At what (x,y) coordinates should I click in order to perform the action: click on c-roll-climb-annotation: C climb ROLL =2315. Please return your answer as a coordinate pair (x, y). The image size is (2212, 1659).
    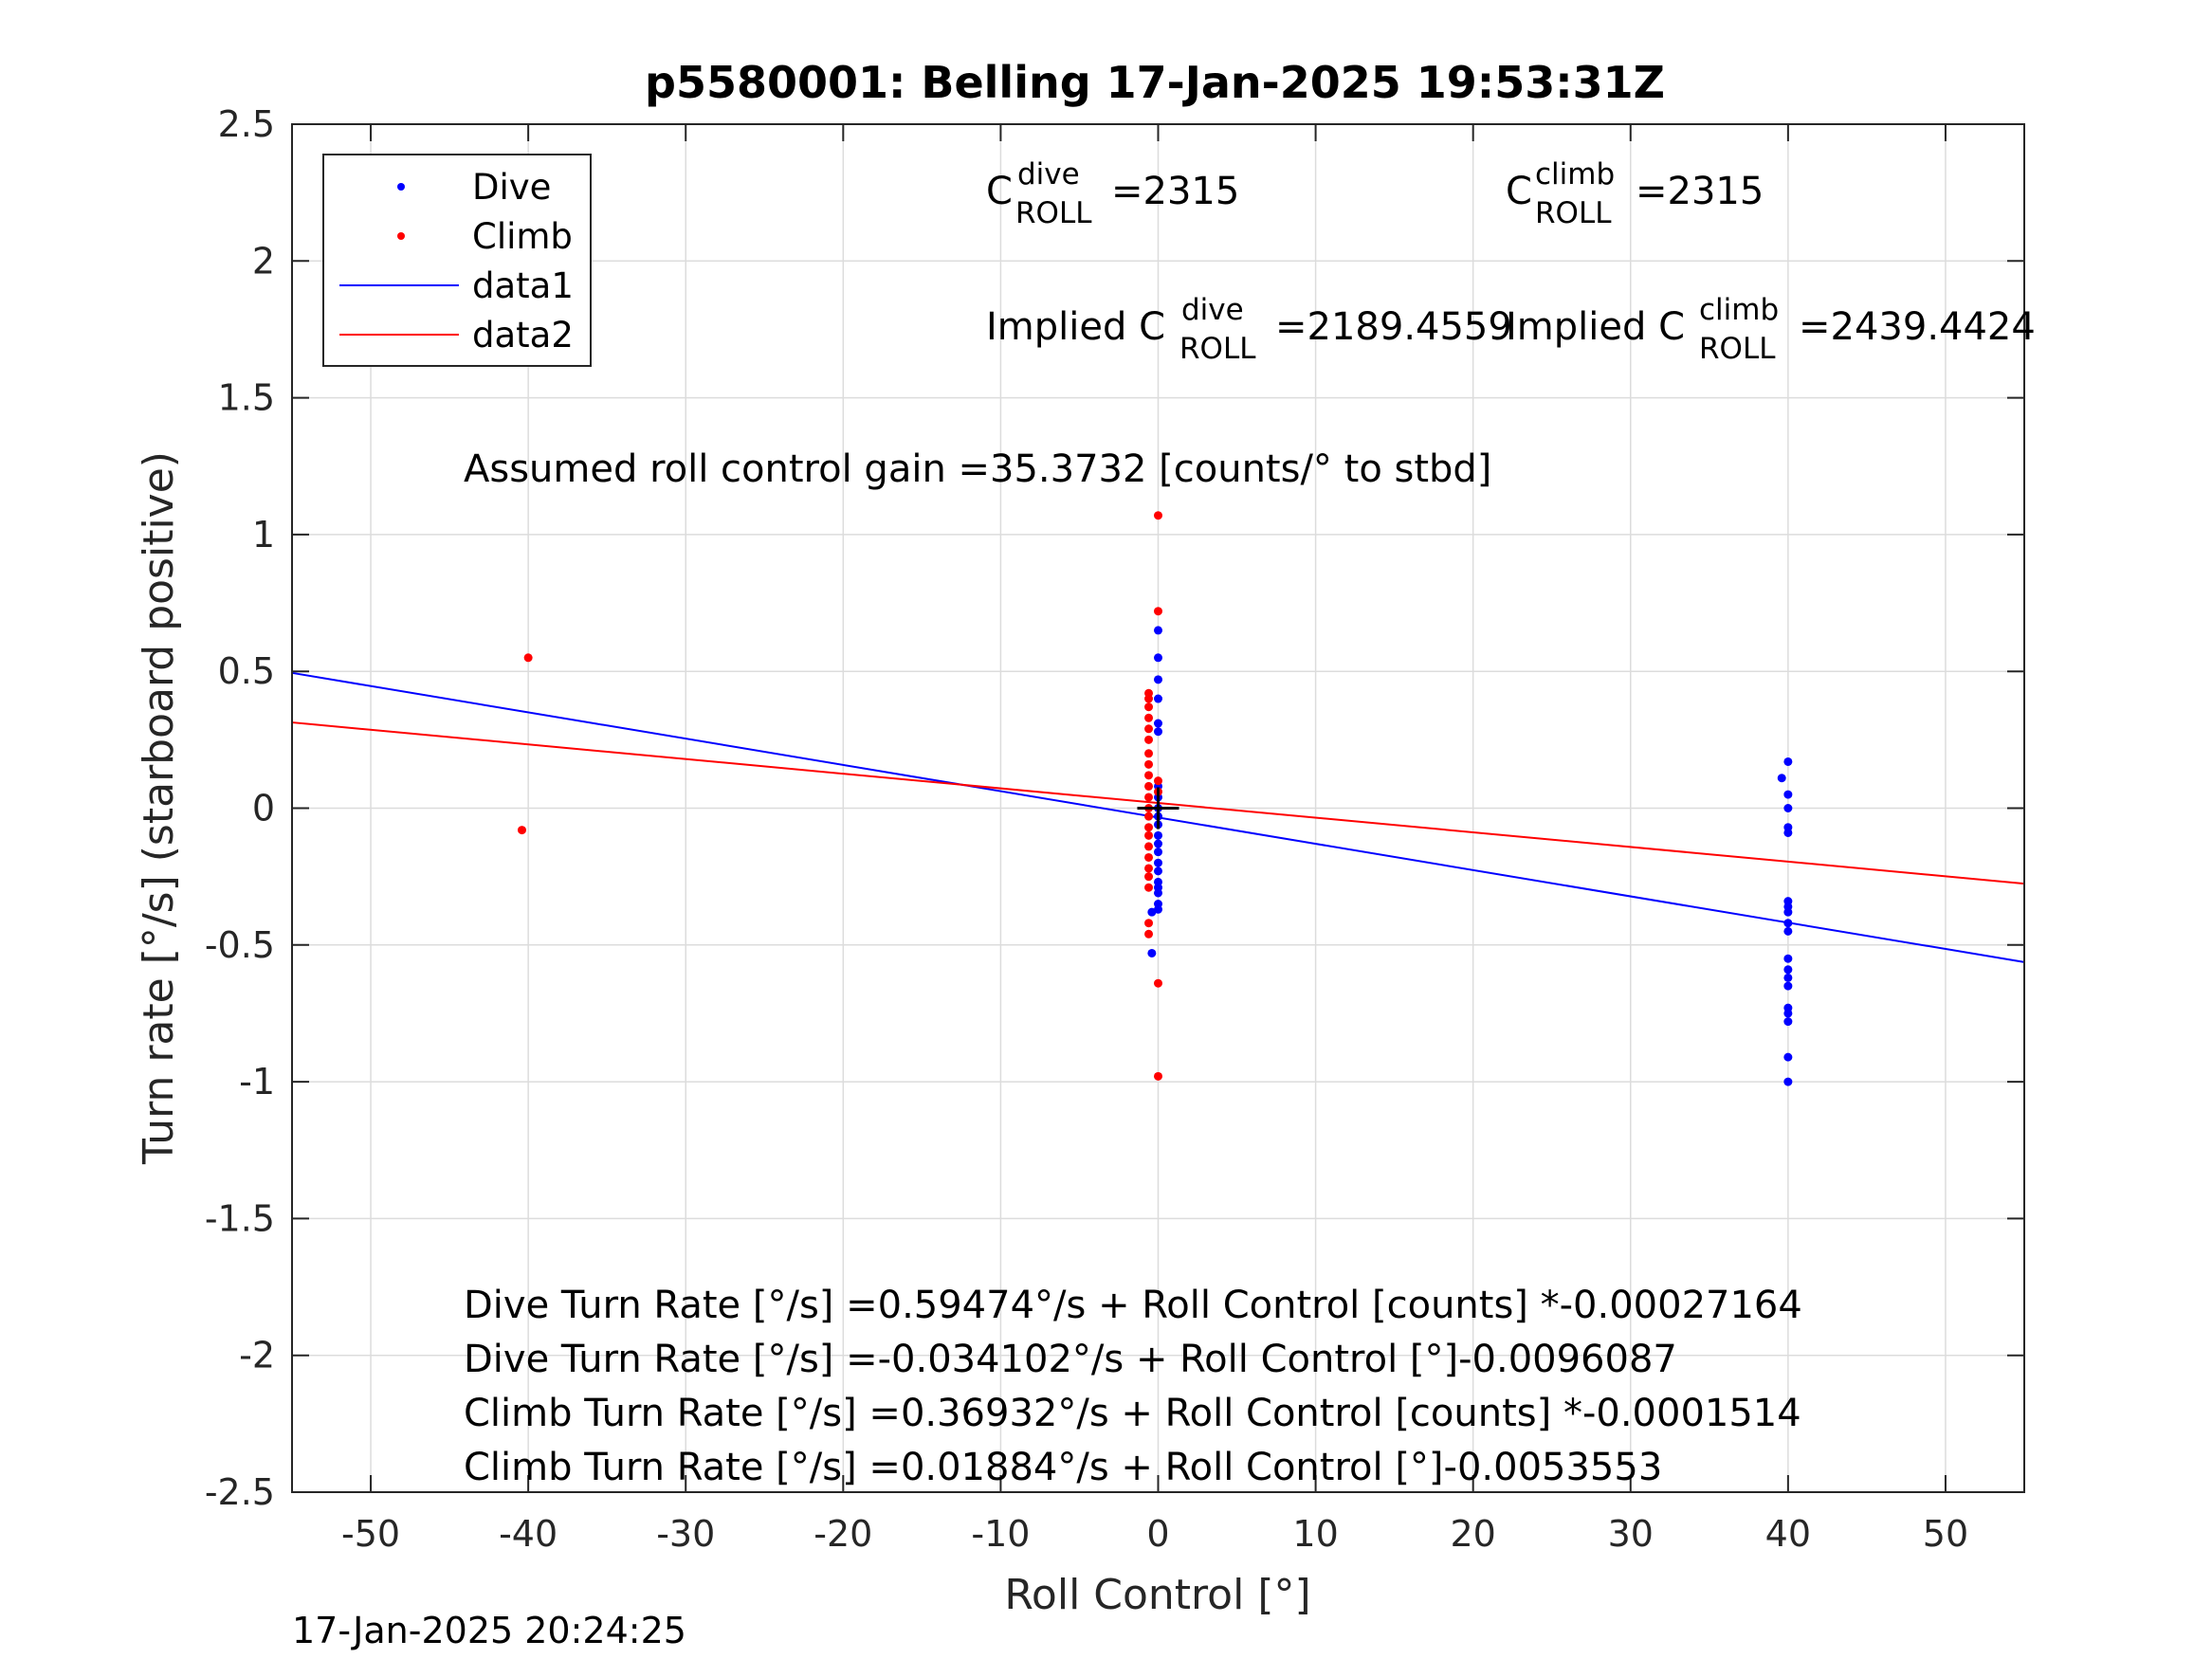
    Looking at the image, I should click on (1635, 193).